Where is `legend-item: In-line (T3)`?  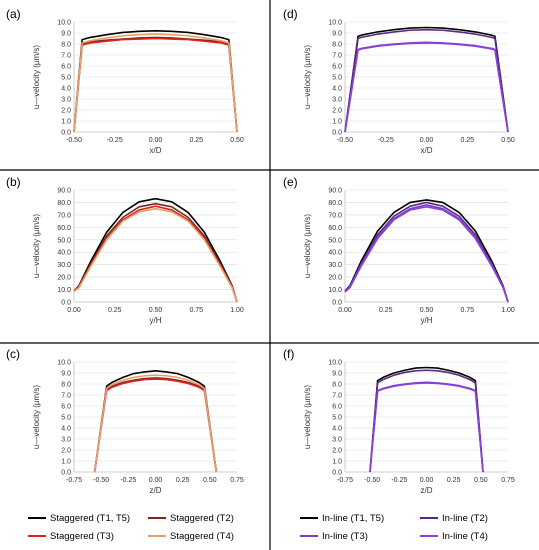
legend-item: In-line (T3) is located at coordinates (334, 536).